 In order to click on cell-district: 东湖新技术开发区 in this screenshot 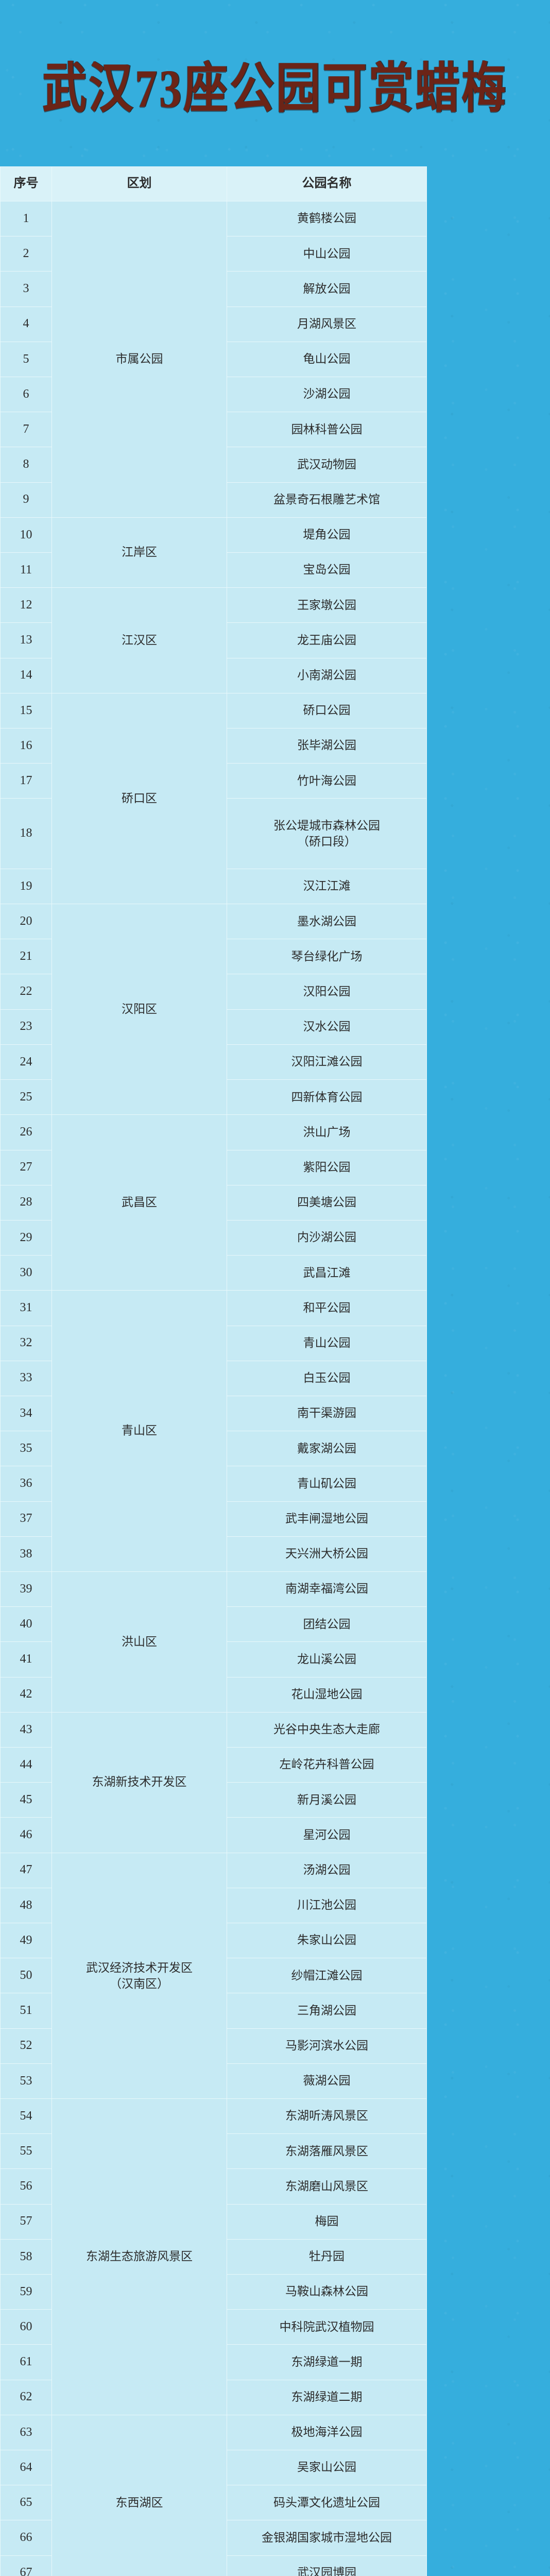, I will do `click(139, 1782)`.